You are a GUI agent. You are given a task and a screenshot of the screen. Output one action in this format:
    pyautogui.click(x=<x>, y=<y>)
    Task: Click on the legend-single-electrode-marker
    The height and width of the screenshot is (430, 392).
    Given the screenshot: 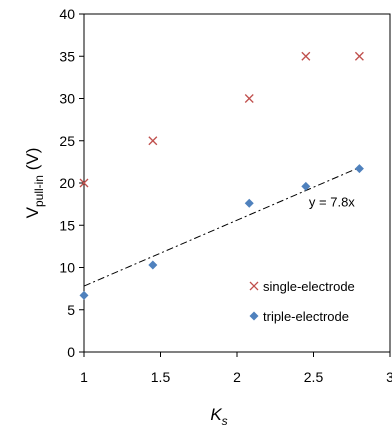 What is the action you would take?
    pyautogui.click(x=254, y=286)
    